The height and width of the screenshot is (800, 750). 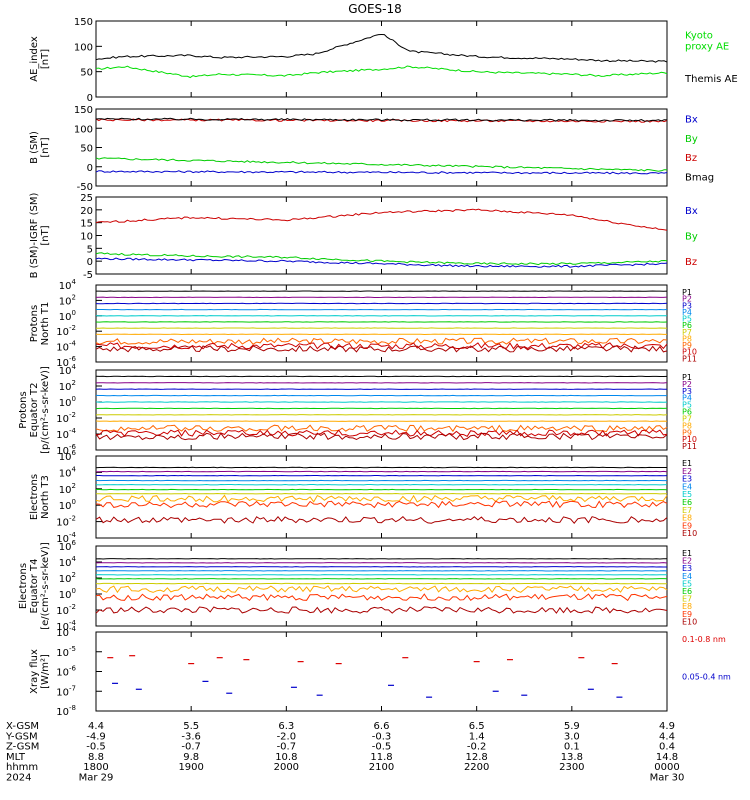 What do you see at coordinates (34, 323) in the screenshot?
I see `y-axis-label: Protons` at bounding box center [34, 323].